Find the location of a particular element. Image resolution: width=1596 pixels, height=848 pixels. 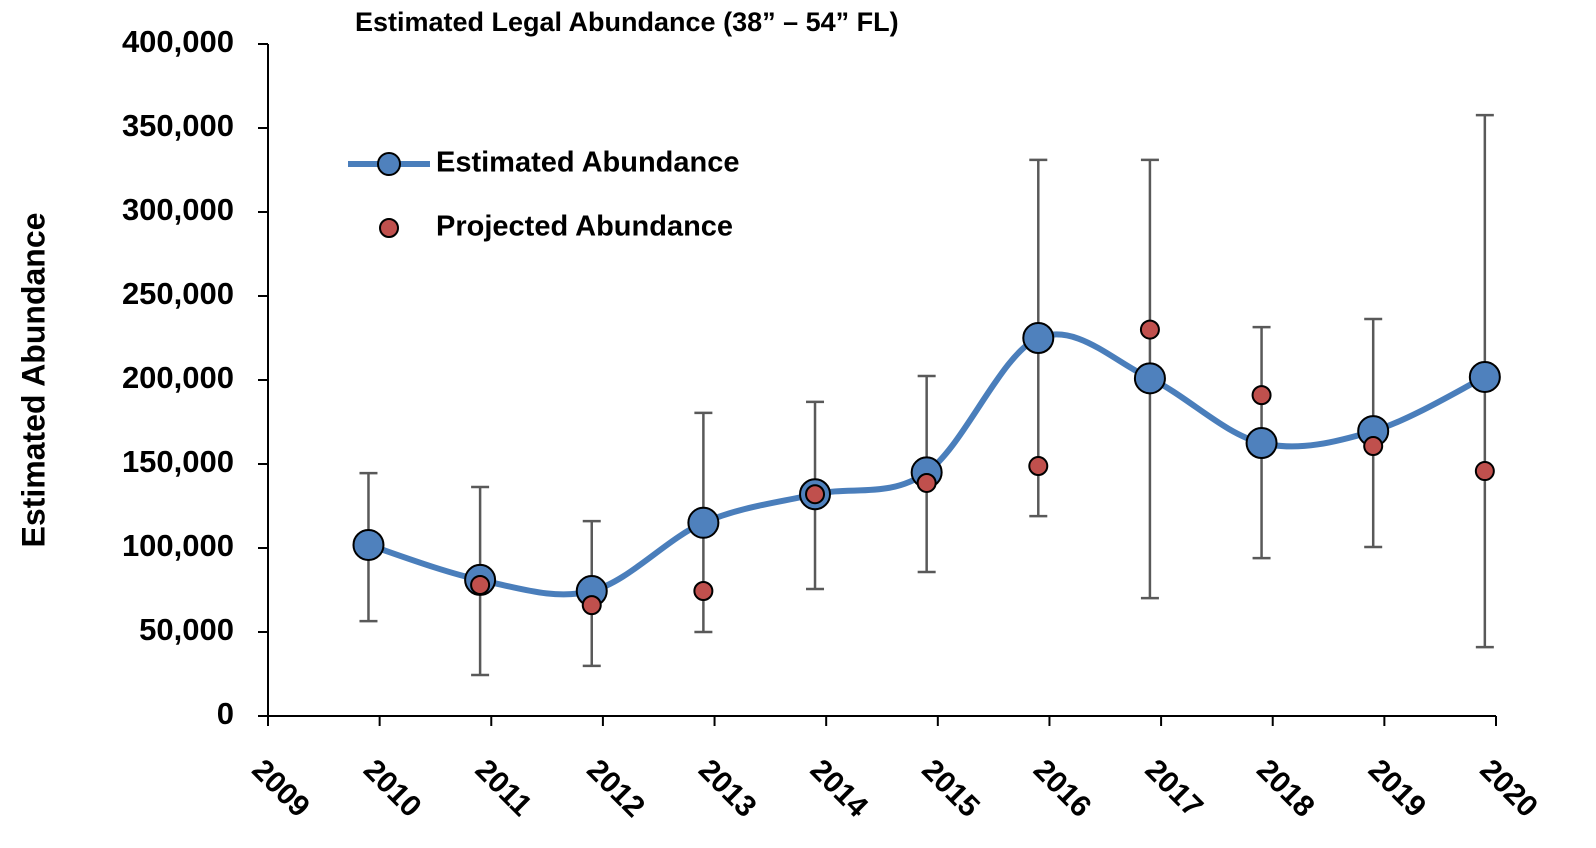

x-tick-label: 2019 is located at coordinates (1397, 788).